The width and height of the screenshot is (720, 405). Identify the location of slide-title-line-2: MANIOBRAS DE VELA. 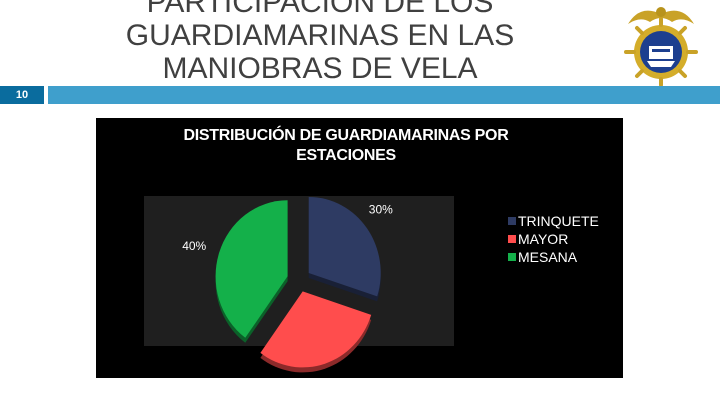
(320, 68).